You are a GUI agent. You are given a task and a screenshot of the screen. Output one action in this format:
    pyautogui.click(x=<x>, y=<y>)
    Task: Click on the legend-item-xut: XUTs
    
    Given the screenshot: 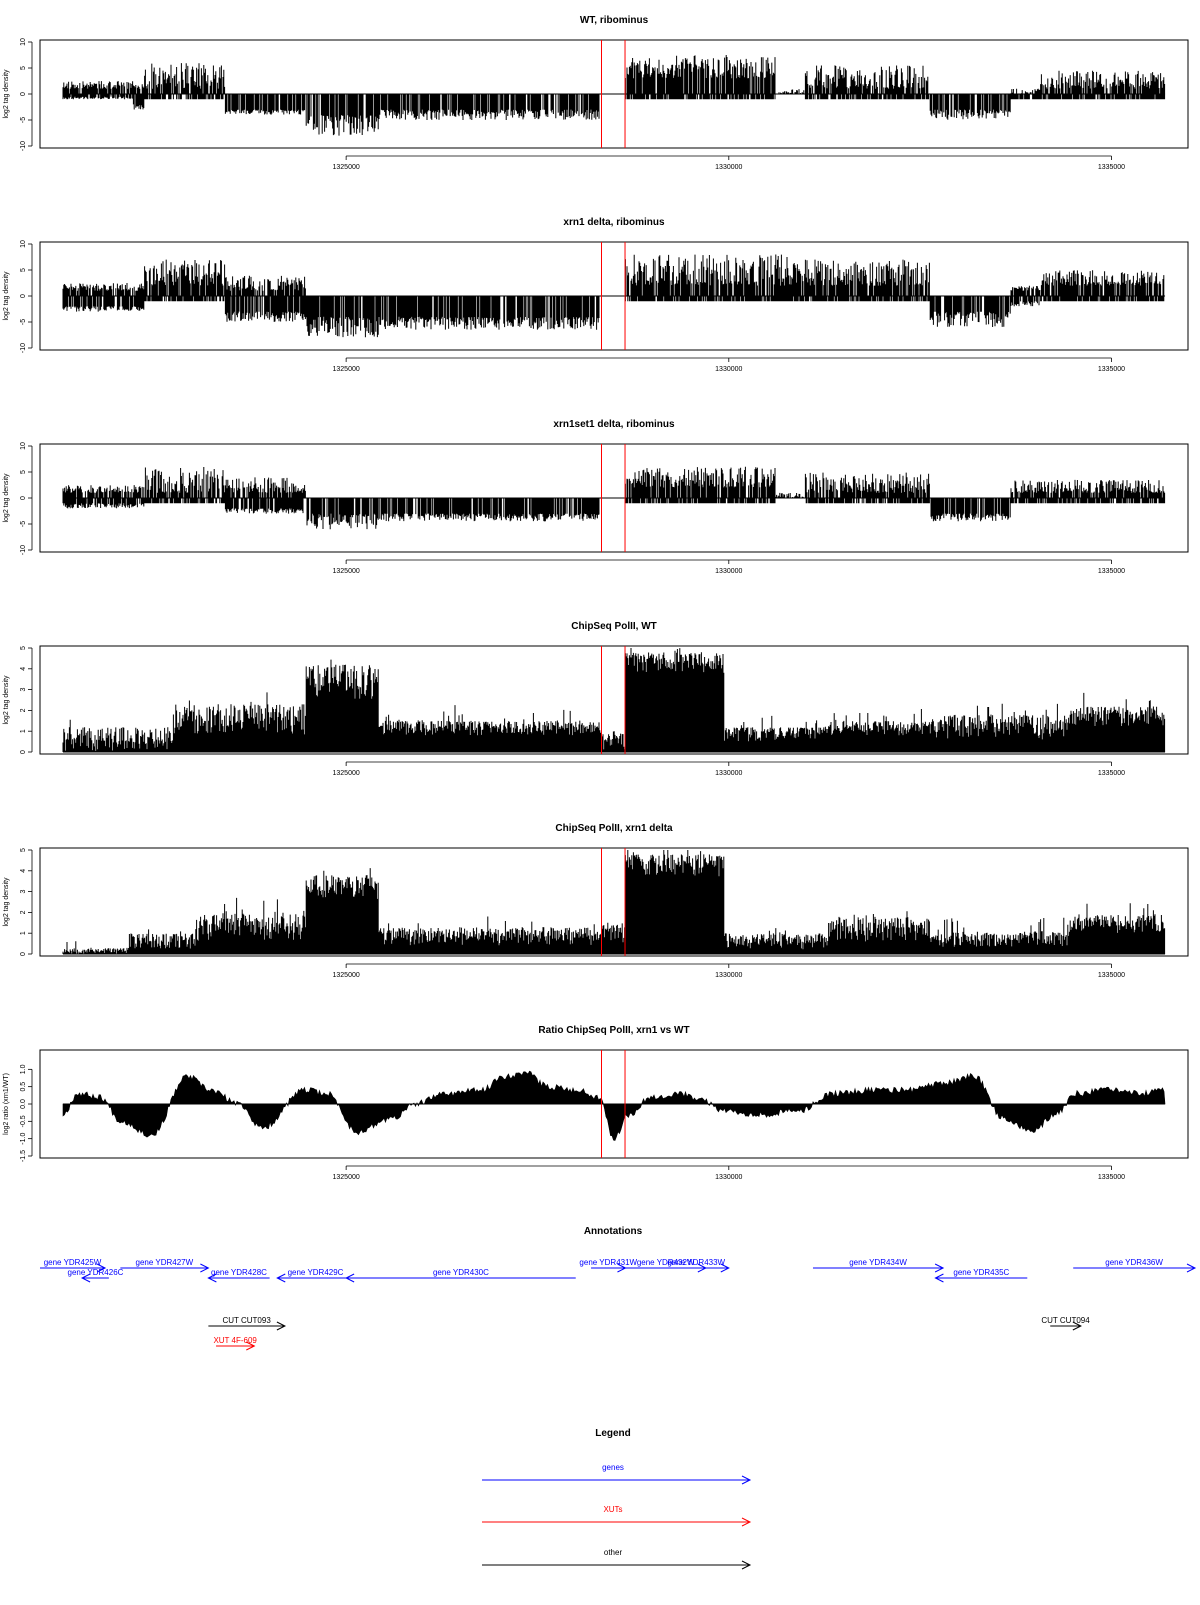 What is the action you would take?
    pyautogui.click(x=617, y=1516)
    